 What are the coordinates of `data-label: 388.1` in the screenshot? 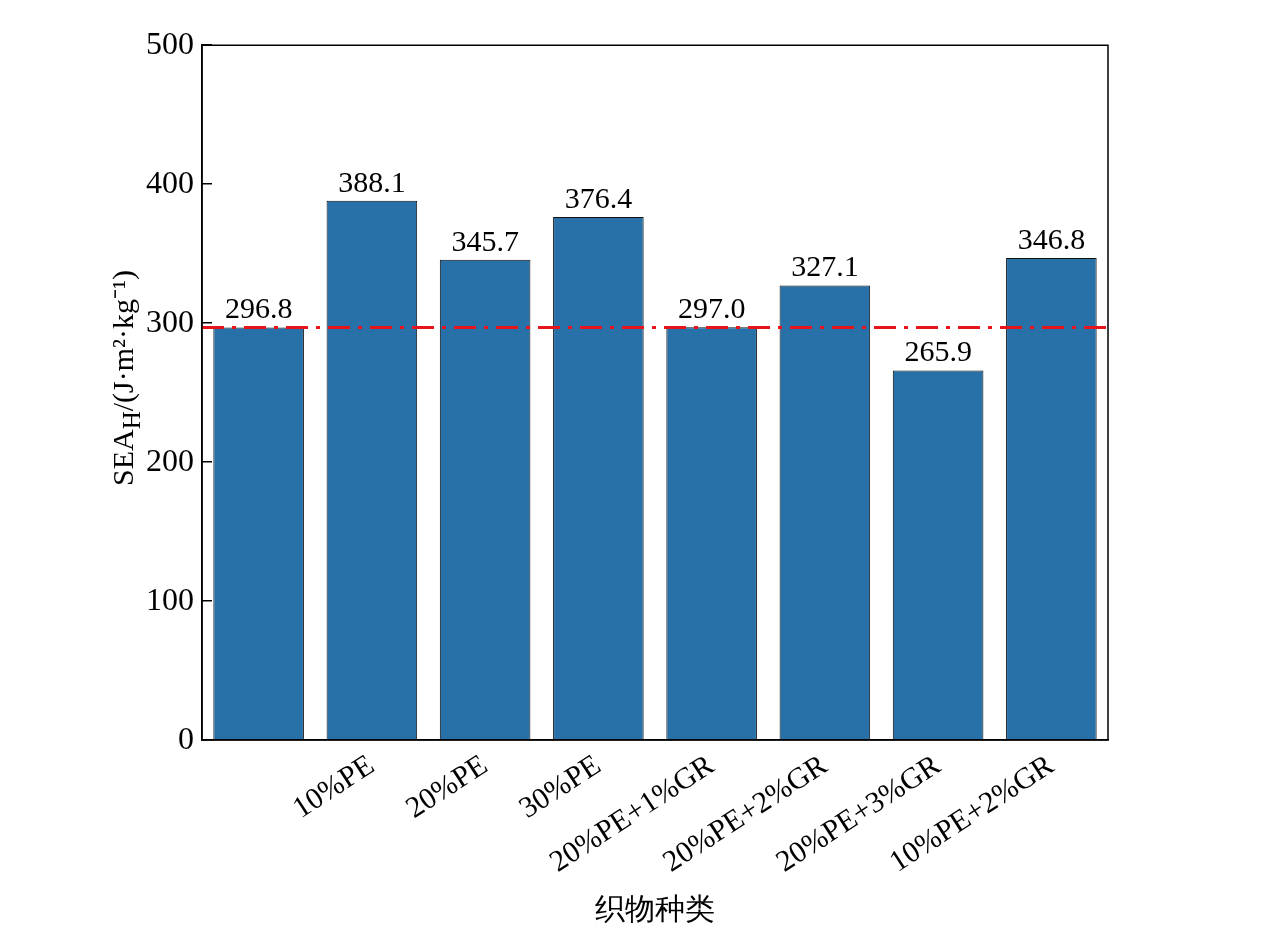 It's located at (372, 181).